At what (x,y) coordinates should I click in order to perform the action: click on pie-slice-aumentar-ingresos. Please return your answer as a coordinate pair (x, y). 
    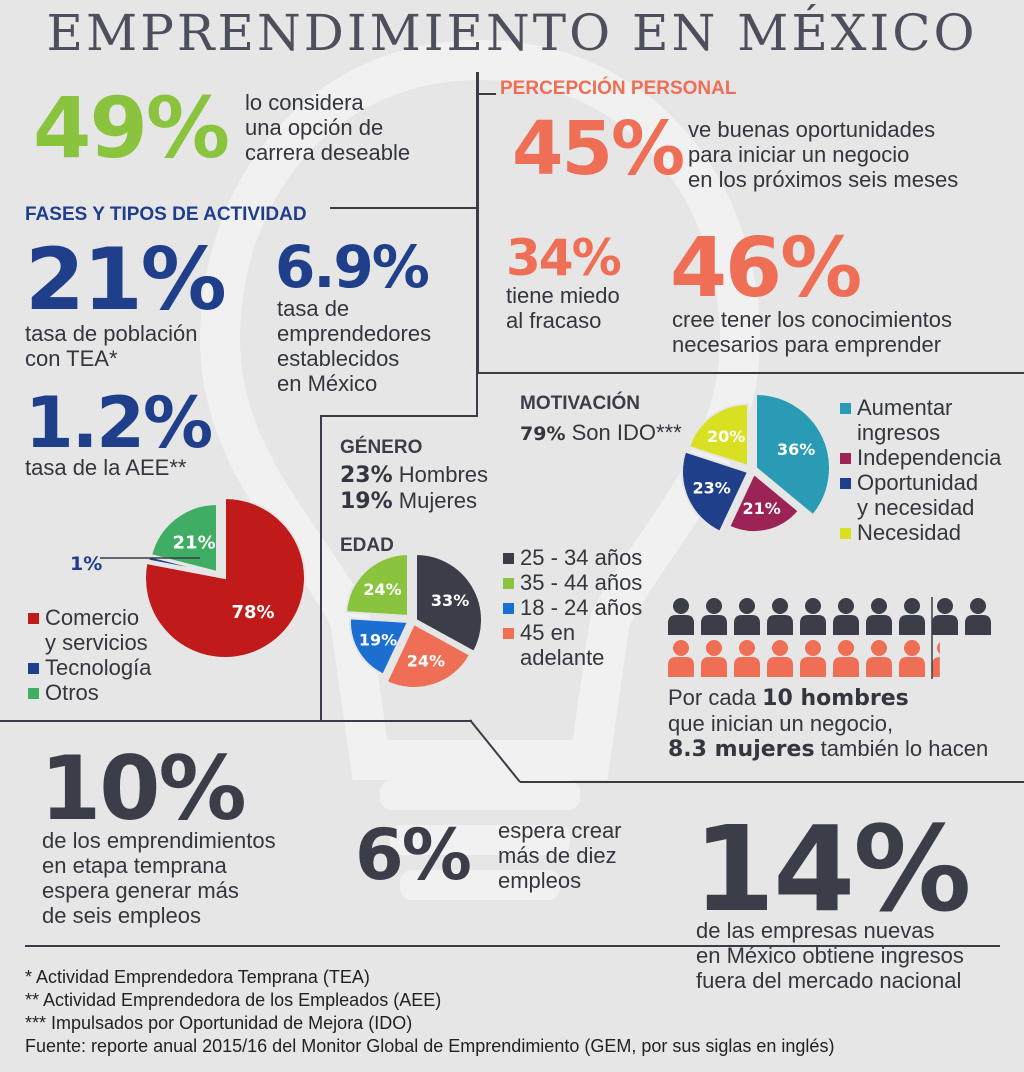
    Looking at the image, I should click on (793, 454).